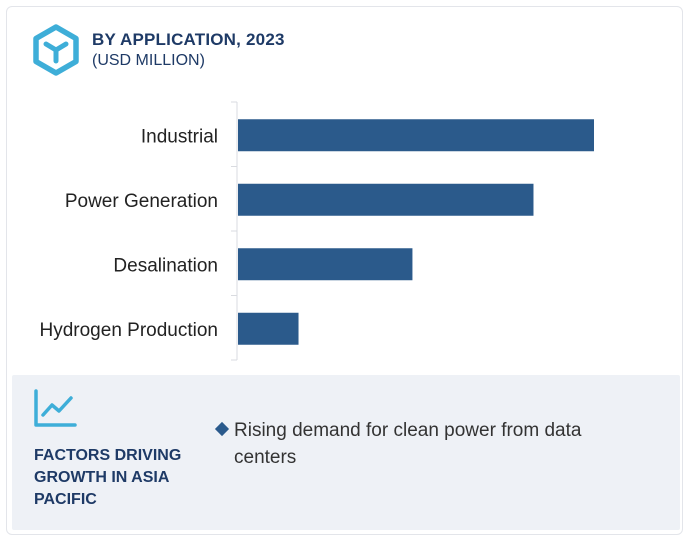 This screenshot has width=691, height=543. I want to click on category-label: Power Generation, so click(141, 201).